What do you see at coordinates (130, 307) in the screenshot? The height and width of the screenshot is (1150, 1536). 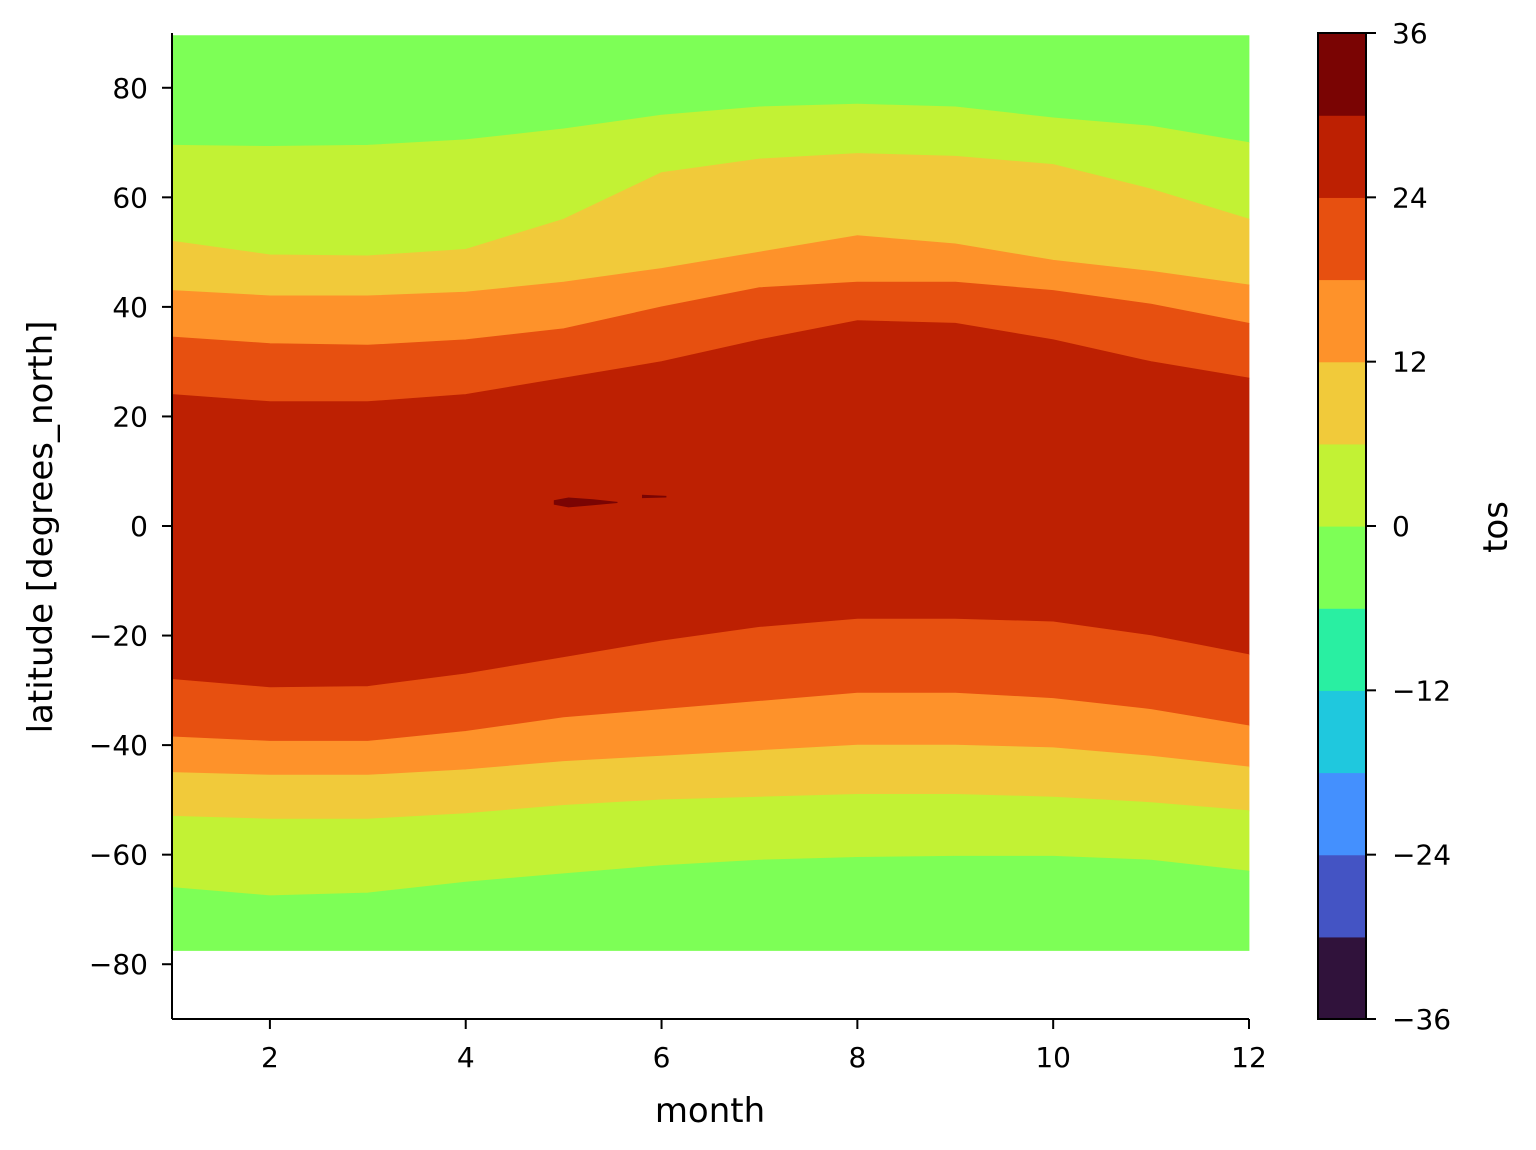 I see `y-tick-label: 40` at bounding box center [130, 307].